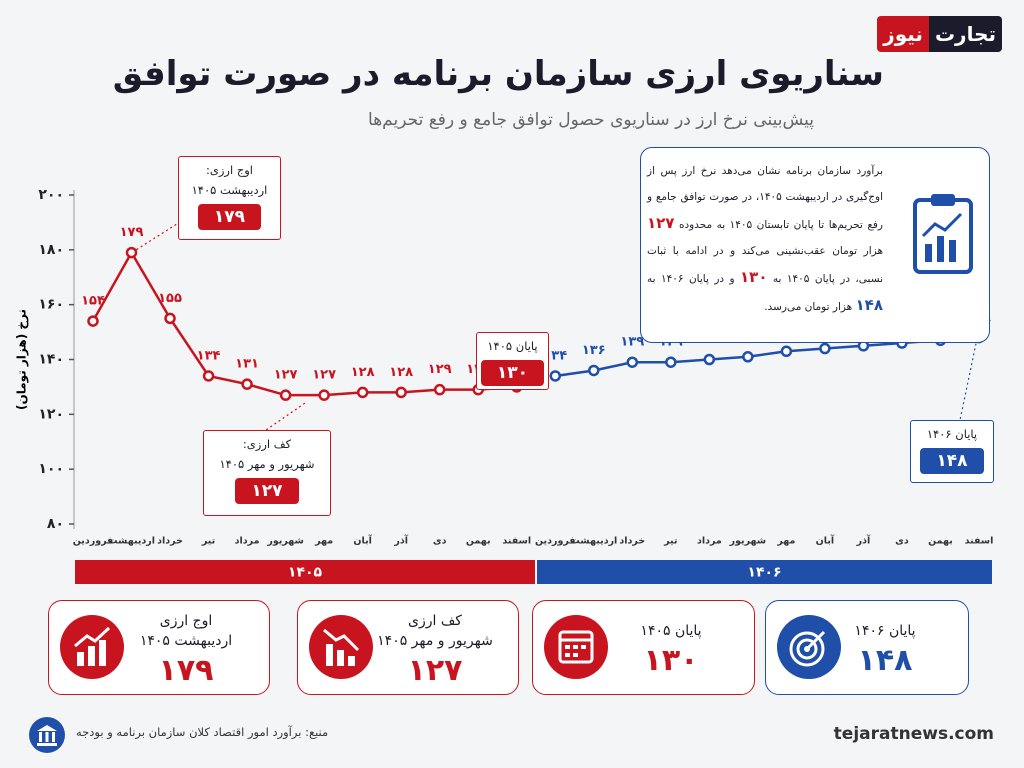 This screenshot has width=1024, height=768. I want to click on card-sublabel: شهریور و مهر ۱۴۰۵, so click(435, 641).